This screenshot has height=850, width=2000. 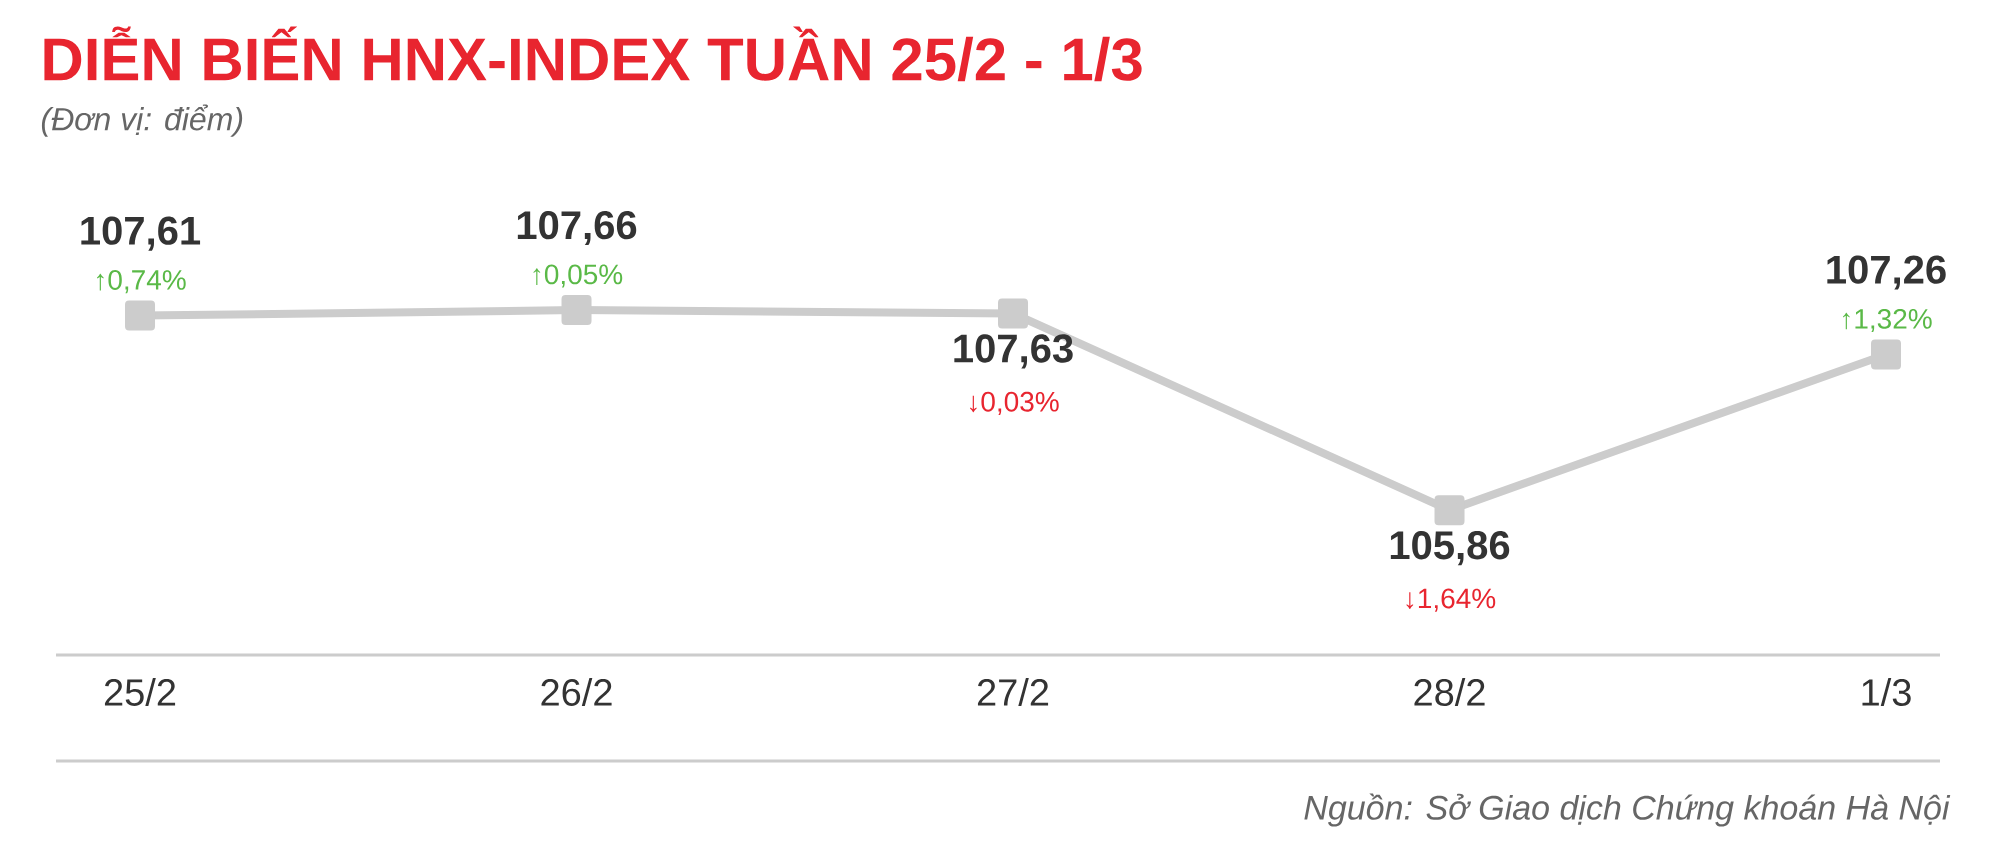 I want to click on x-tick-label: 27/2, so click(x=1013, y=692).